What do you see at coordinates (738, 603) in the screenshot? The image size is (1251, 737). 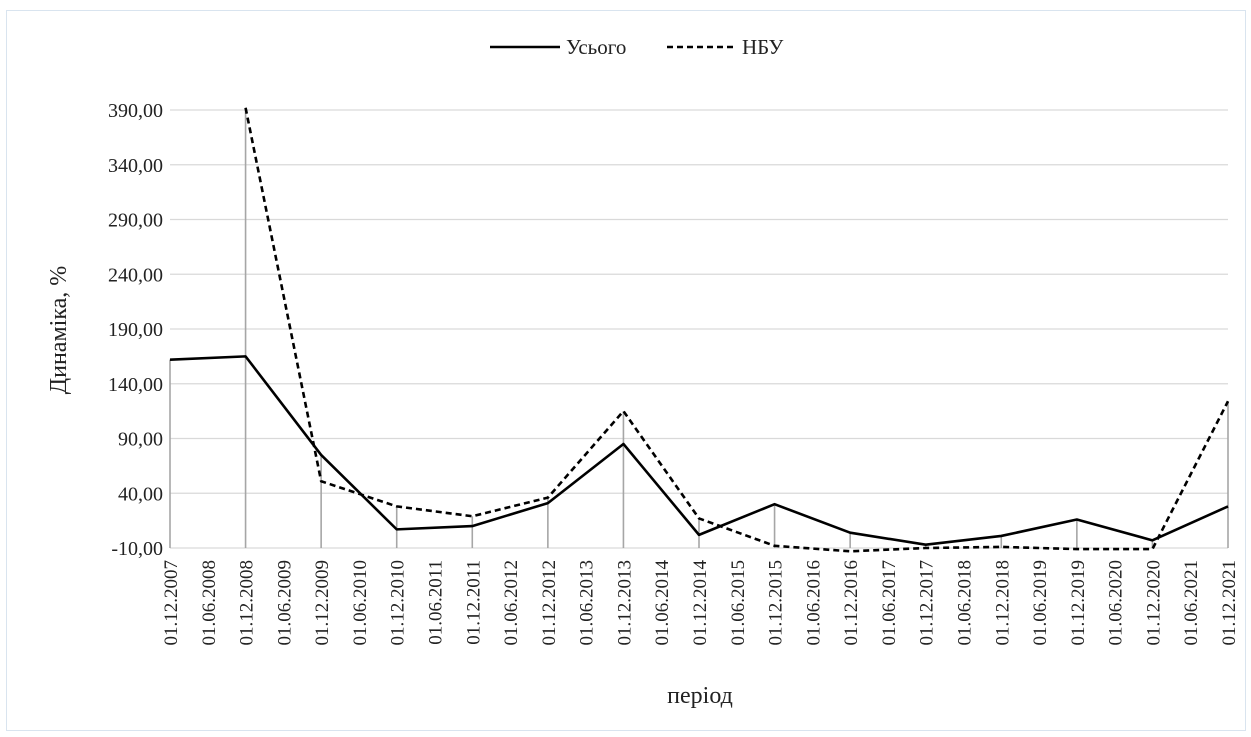 I see `x-tick-label: 01.06.2015` at bounding box center [738, 603].